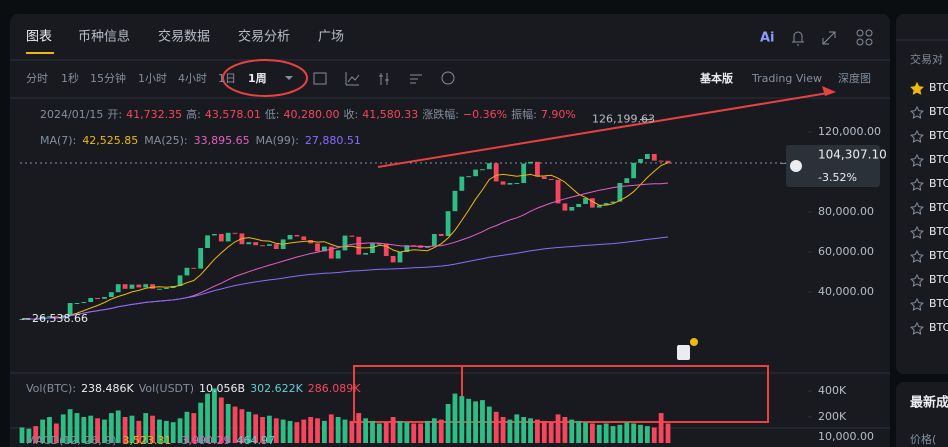 This screenshot has height=447, width=948. Describe the element at coordinates (683, 352) in the screenshot. I see `note-icon` at that location.